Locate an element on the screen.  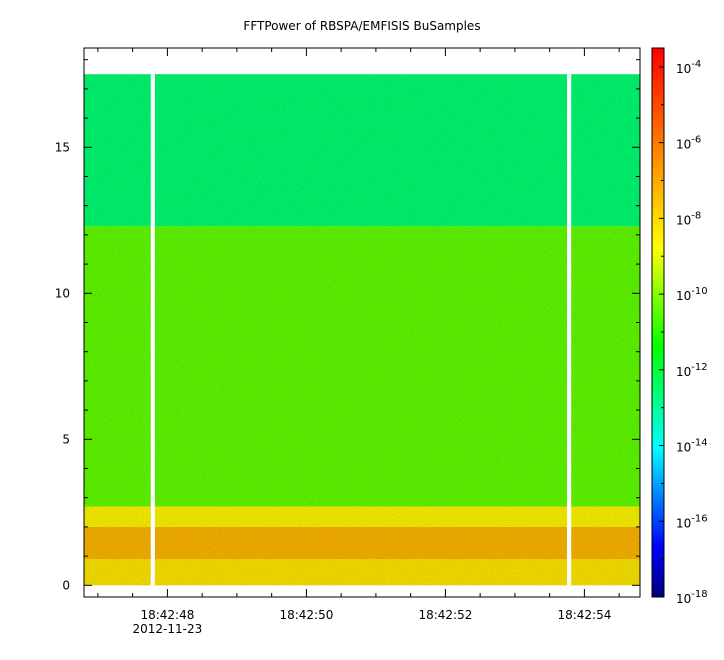
y-tick-label: 15 is located at coordinates (62, 147).